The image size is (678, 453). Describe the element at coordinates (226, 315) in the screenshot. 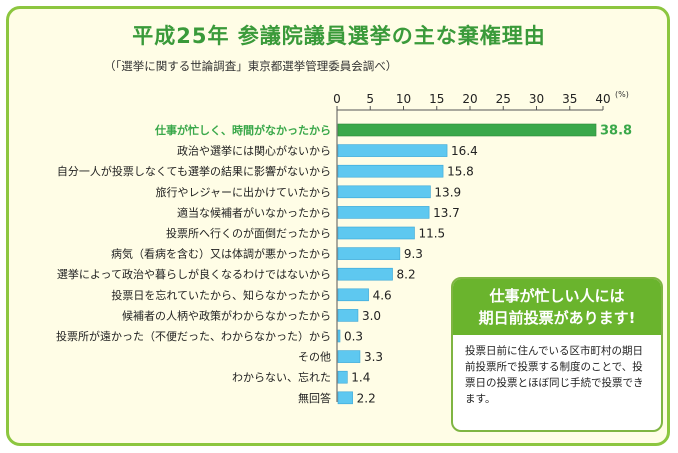

I see `category-label: 候補者の人柄や政策がわからなかったから` at that location.